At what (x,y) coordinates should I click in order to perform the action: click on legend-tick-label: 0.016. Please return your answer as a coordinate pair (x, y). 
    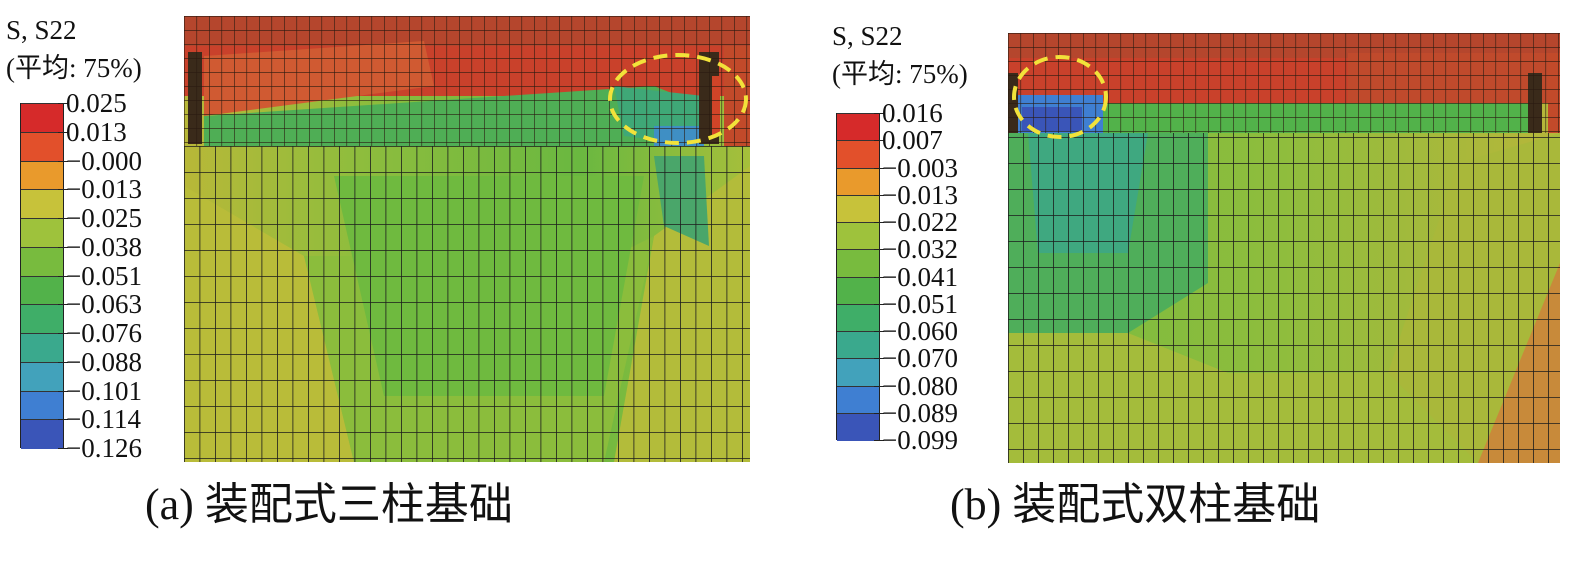
    Looking at the image, I should click on (912, 113).